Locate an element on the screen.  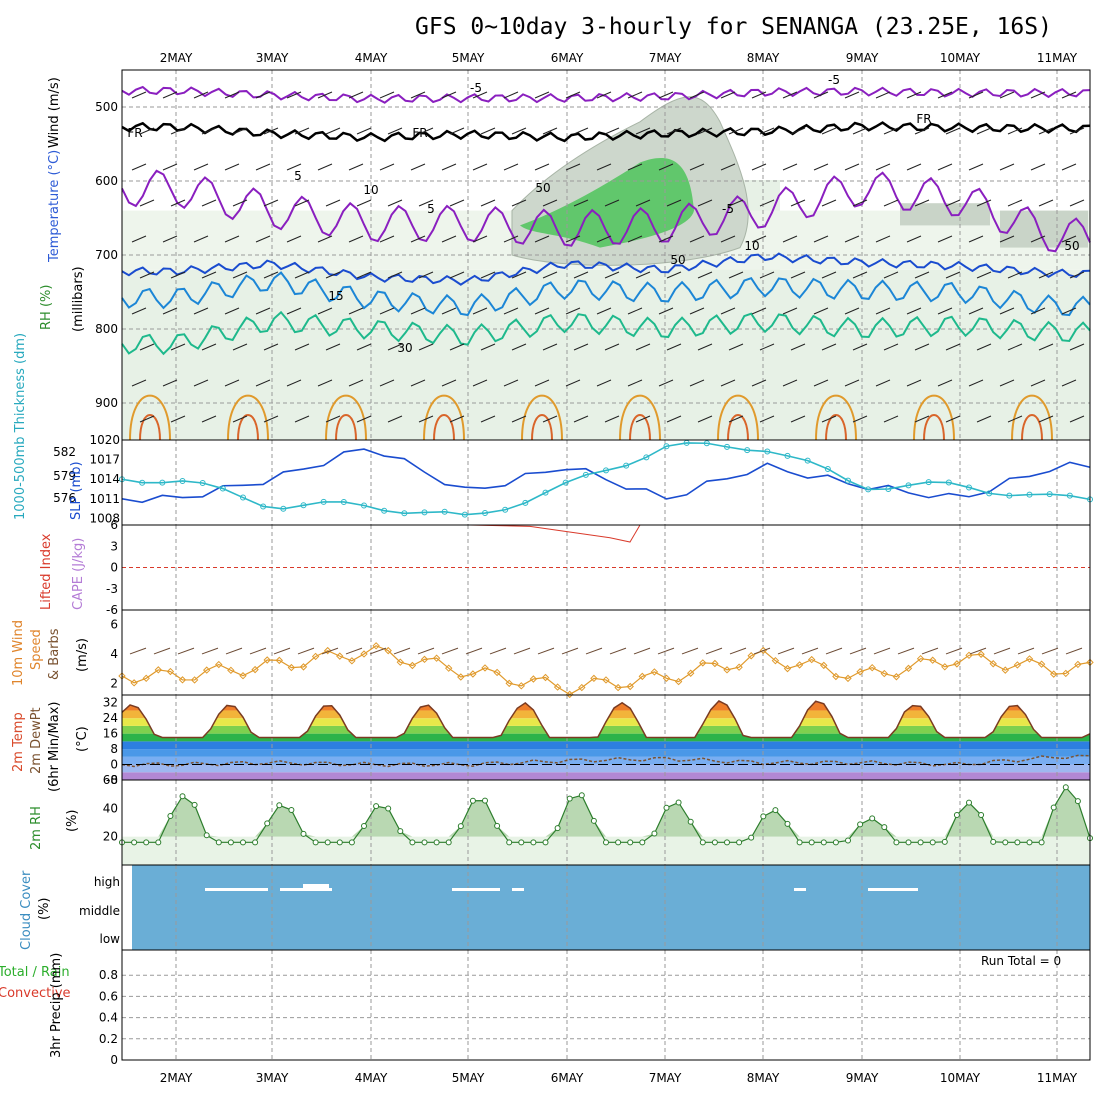
ylabel-cloud-units: (%) is located at coordinates (44, 909).